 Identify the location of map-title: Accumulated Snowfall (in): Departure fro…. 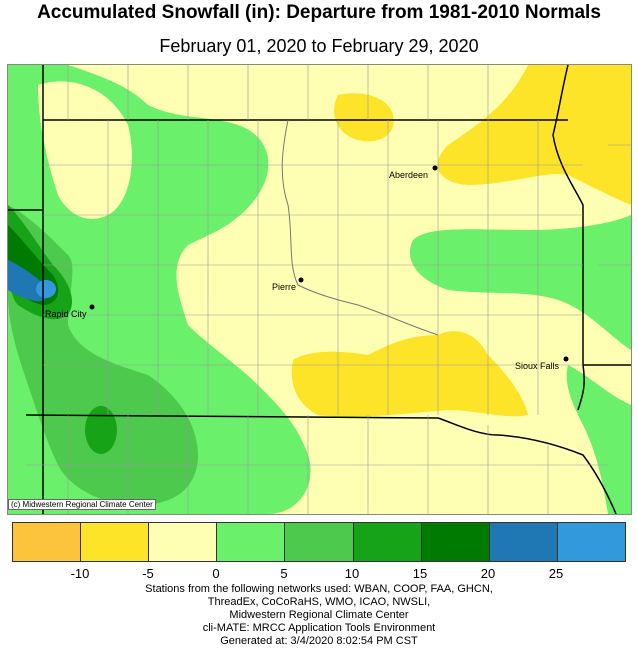
(319, 12).